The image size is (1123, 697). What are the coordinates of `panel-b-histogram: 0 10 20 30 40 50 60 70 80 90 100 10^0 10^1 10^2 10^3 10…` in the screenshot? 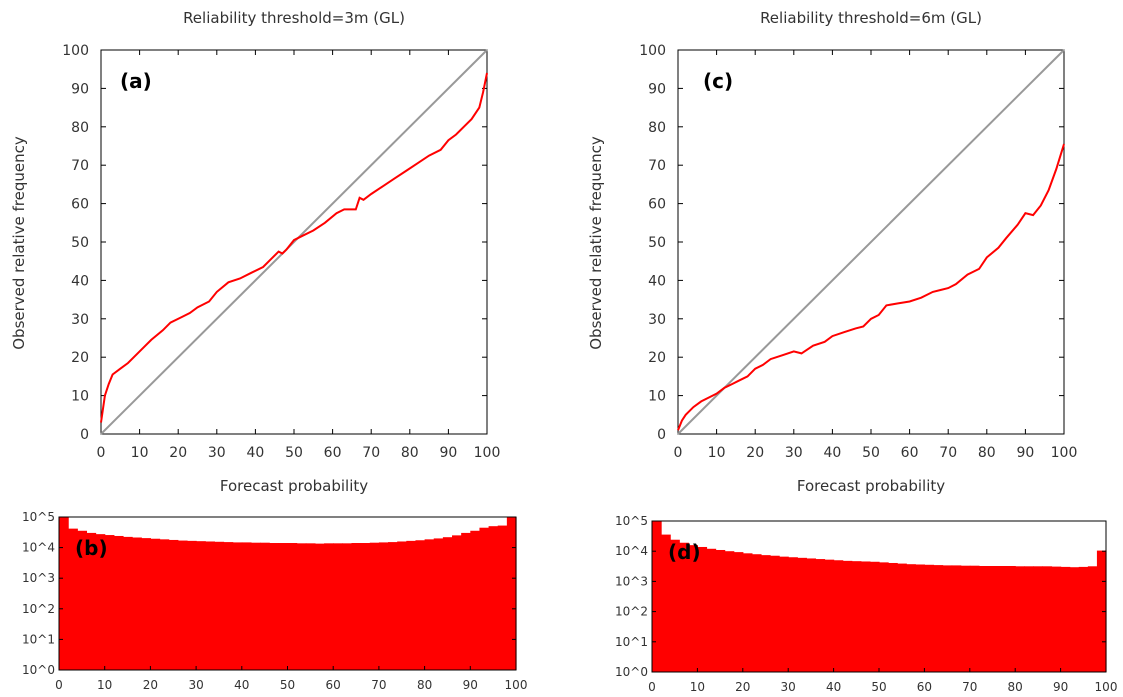 It's located at (274, 601).